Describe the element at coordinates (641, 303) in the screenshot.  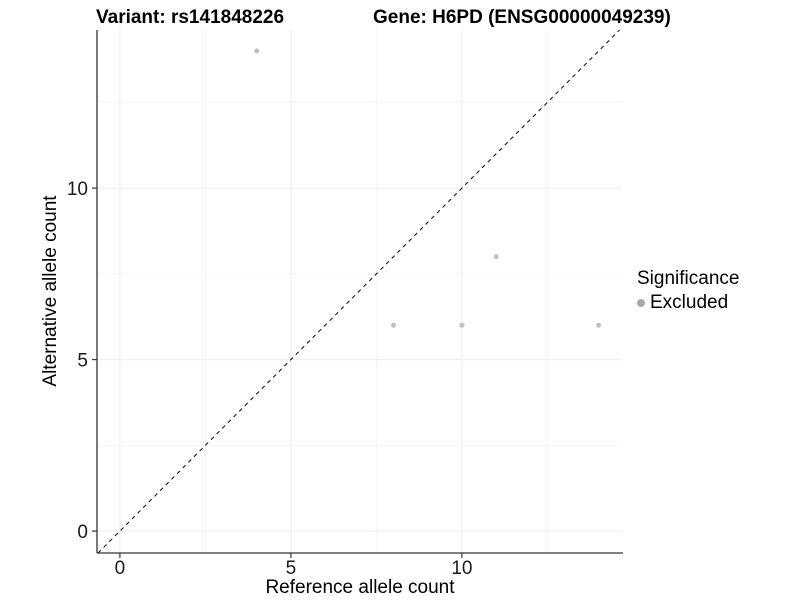
I see `legend-point-icon` at that location.